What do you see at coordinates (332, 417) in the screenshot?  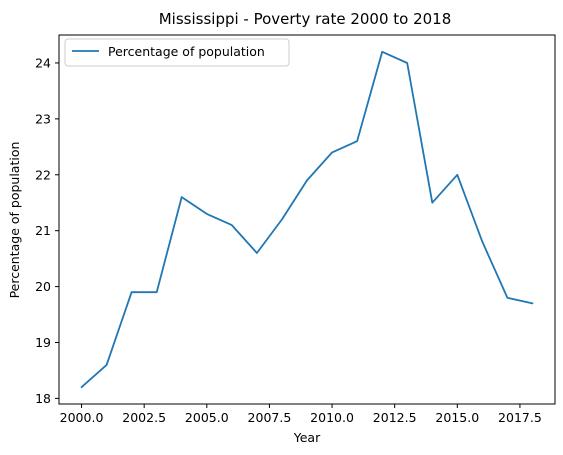 I see `x-tick-label: 2010.0` at bounding box center [332, 417].